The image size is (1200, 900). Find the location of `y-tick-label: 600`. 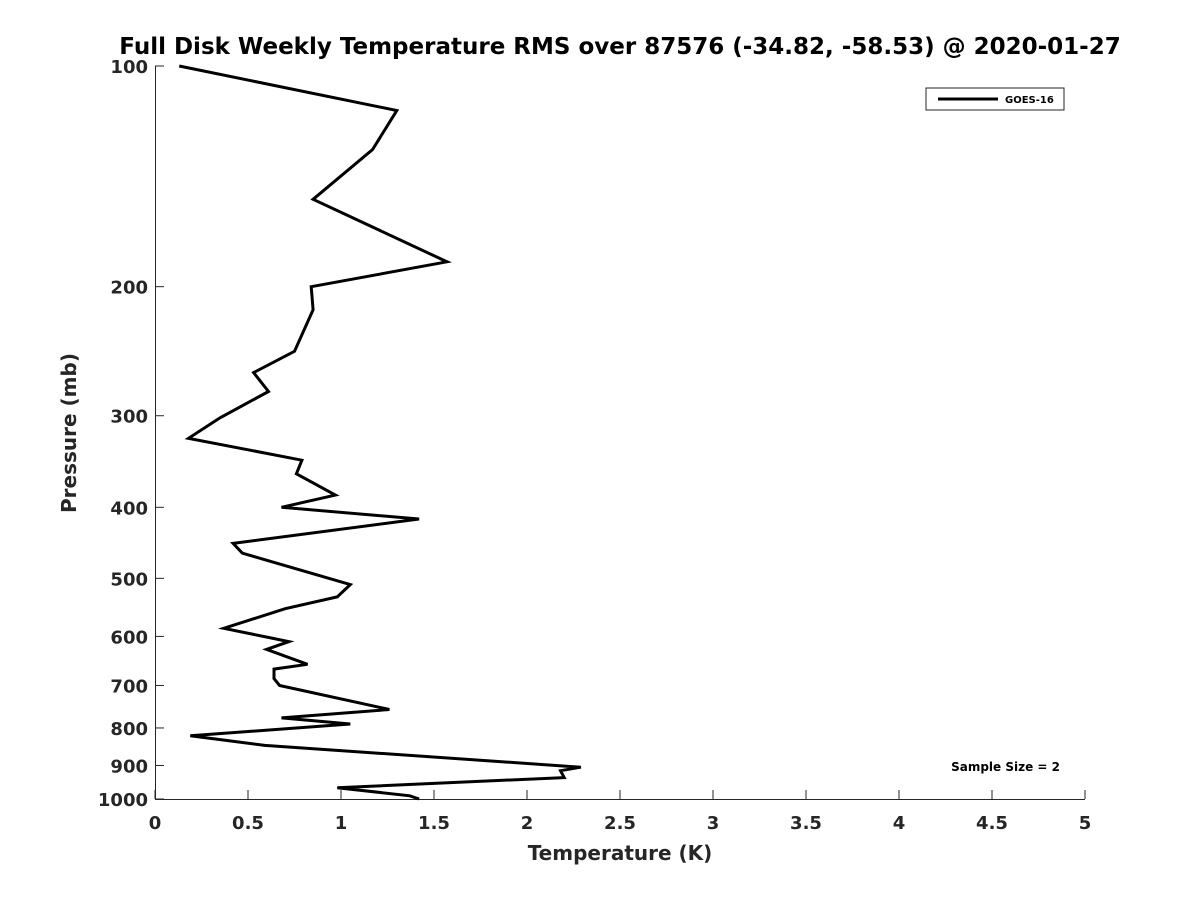

y-tick-label: 600 is located at coordinates (129, 637).